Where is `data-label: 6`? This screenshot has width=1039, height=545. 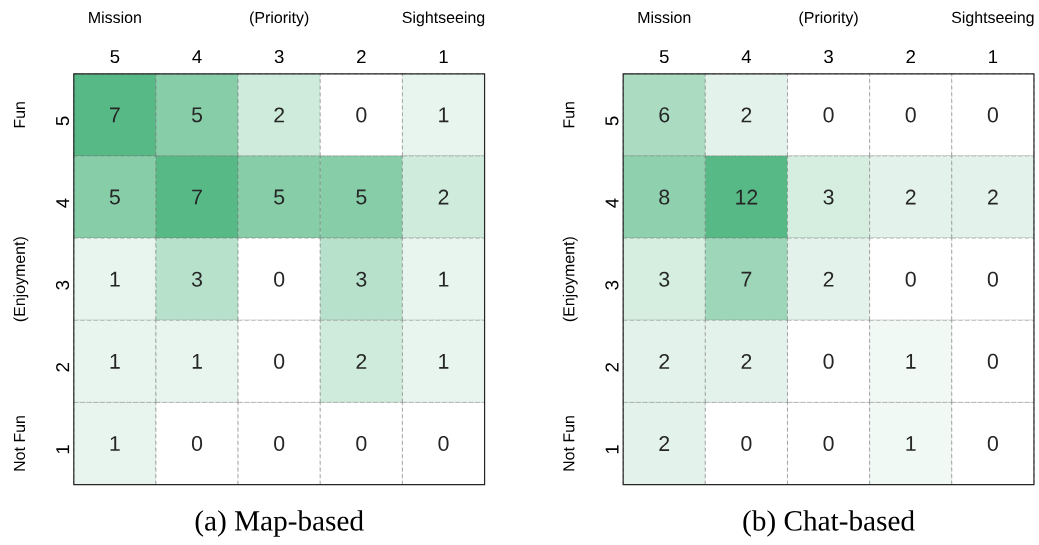 data-label: 6 is located at coordinates (664, 115).